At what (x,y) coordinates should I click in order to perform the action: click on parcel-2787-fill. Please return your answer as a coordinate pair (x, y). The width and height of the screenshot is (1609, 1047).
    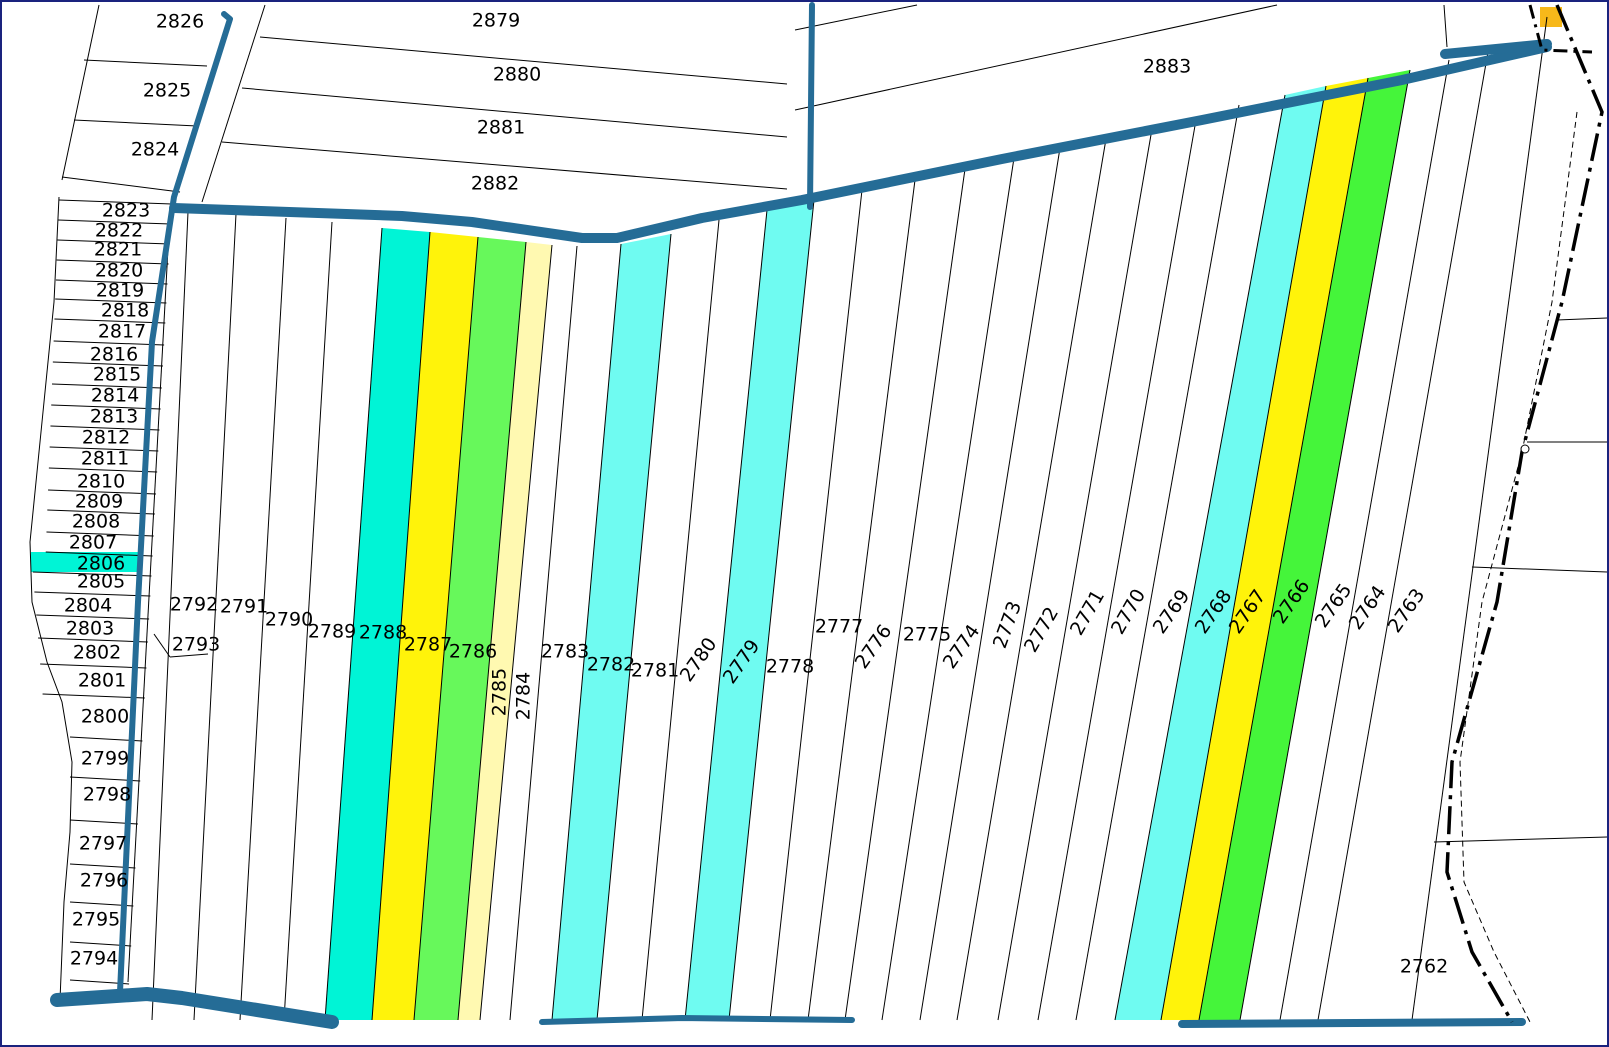
    Looking at the image, I should click on (425, 626).